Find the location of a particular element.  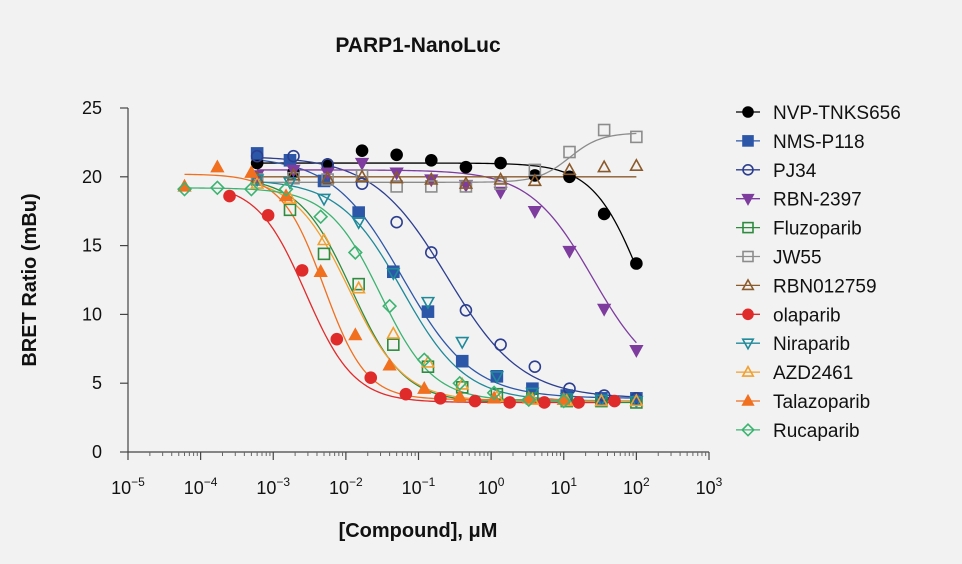

x-tick-label: 10⁻² is located at coordinates (346, 486).